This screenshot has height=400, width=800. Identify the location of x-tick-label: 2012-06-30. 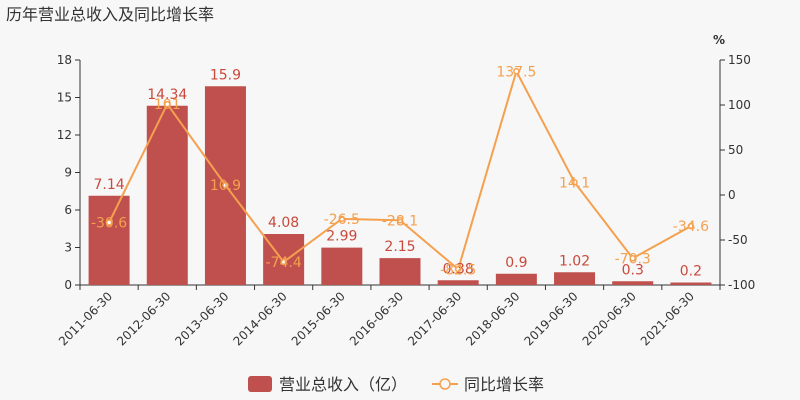
(143, 318).